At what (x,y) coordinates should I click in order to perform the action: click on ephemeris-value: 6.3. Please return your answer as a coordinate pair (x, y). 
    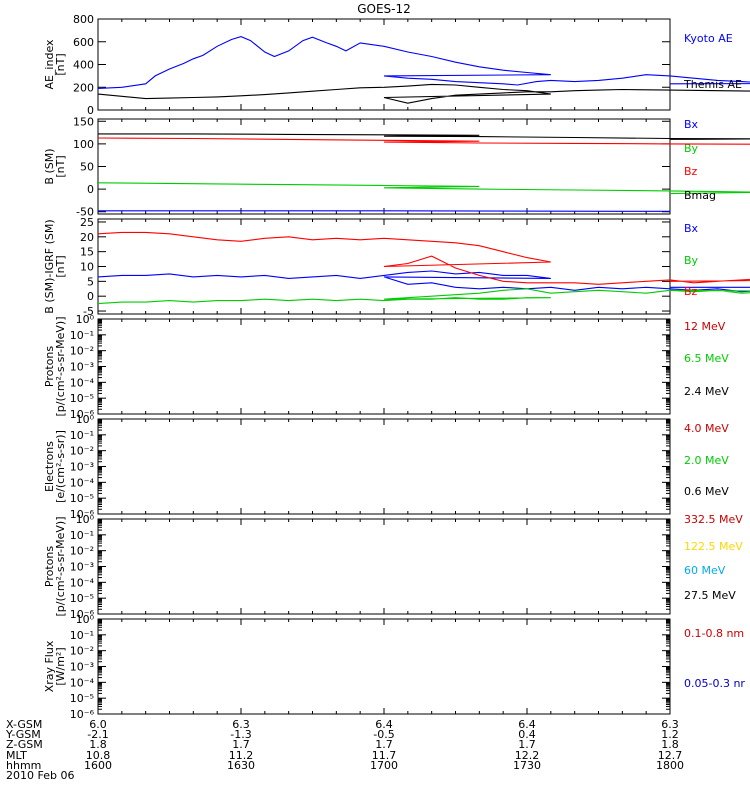
    Looking at the image, I should click on (670, 724).